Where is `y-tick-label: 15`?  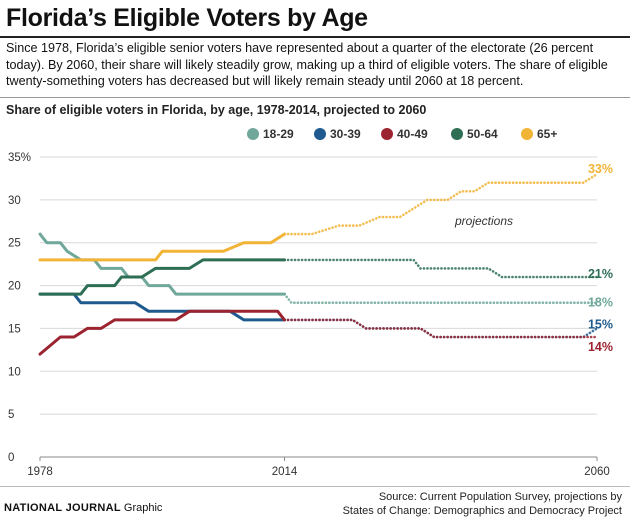
y-tick-label: 15 is located at coordinates (14, 329).